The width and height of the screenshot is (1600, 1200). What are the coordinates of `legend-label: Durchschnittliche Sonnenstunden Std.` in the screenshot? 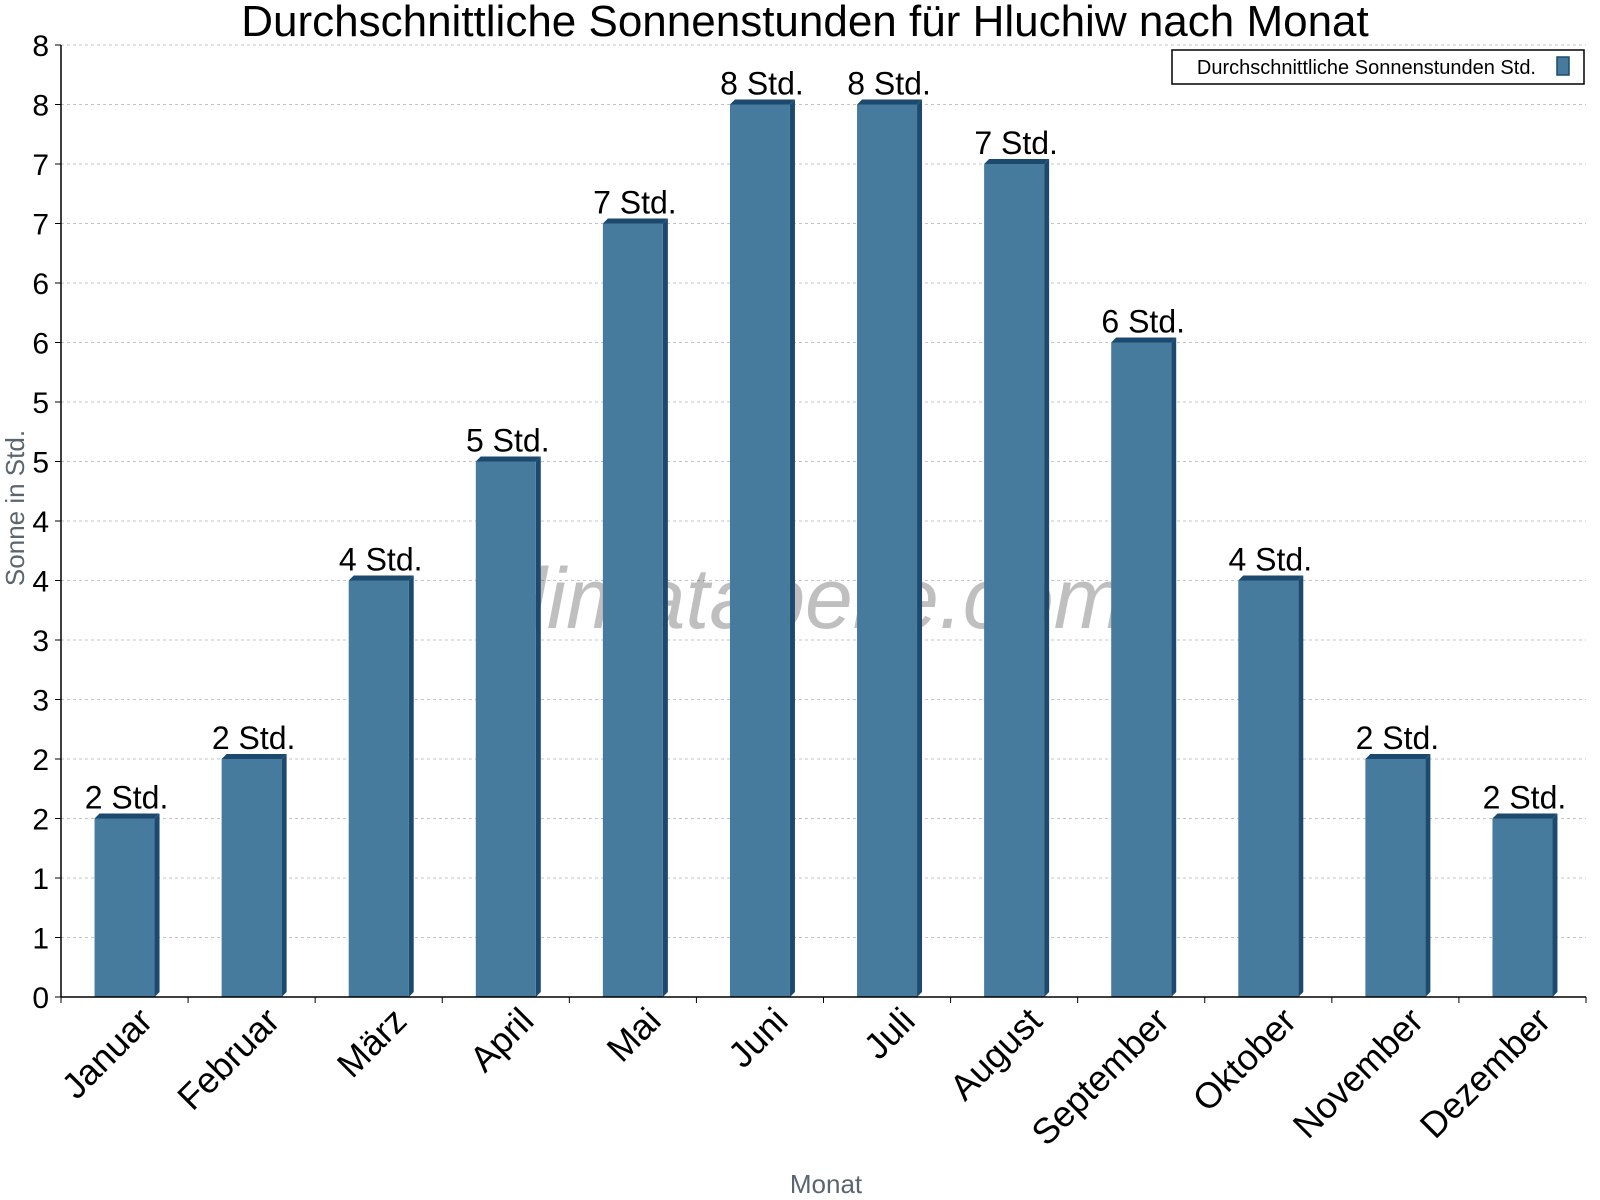 It's located at (1366, 68).